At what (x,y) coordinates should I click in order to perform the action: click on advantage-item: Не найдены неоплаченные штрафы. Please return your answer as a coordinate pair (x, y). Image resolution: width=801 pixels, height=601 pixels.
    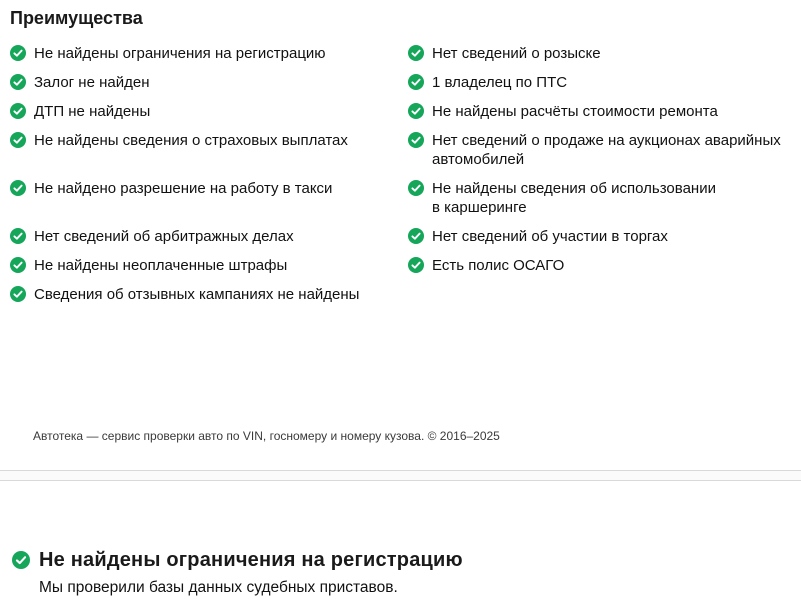
    Looking at the image, I should click on (209, 265).